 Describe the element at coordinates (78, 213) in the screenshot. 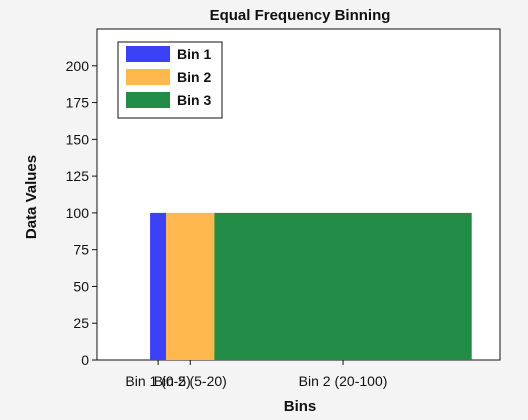

I see `y-tick-label: 100` at that location.